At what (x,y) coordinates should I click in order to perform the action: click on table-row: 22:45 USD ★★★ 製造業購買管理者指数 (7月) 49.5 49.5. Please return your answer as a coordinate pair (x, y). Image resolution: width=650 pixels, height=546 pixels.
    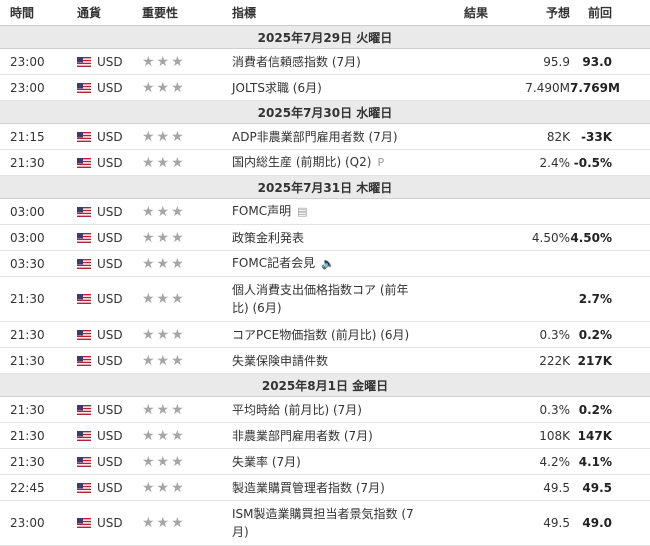
    Looking at the image, I should click on (325, 487).